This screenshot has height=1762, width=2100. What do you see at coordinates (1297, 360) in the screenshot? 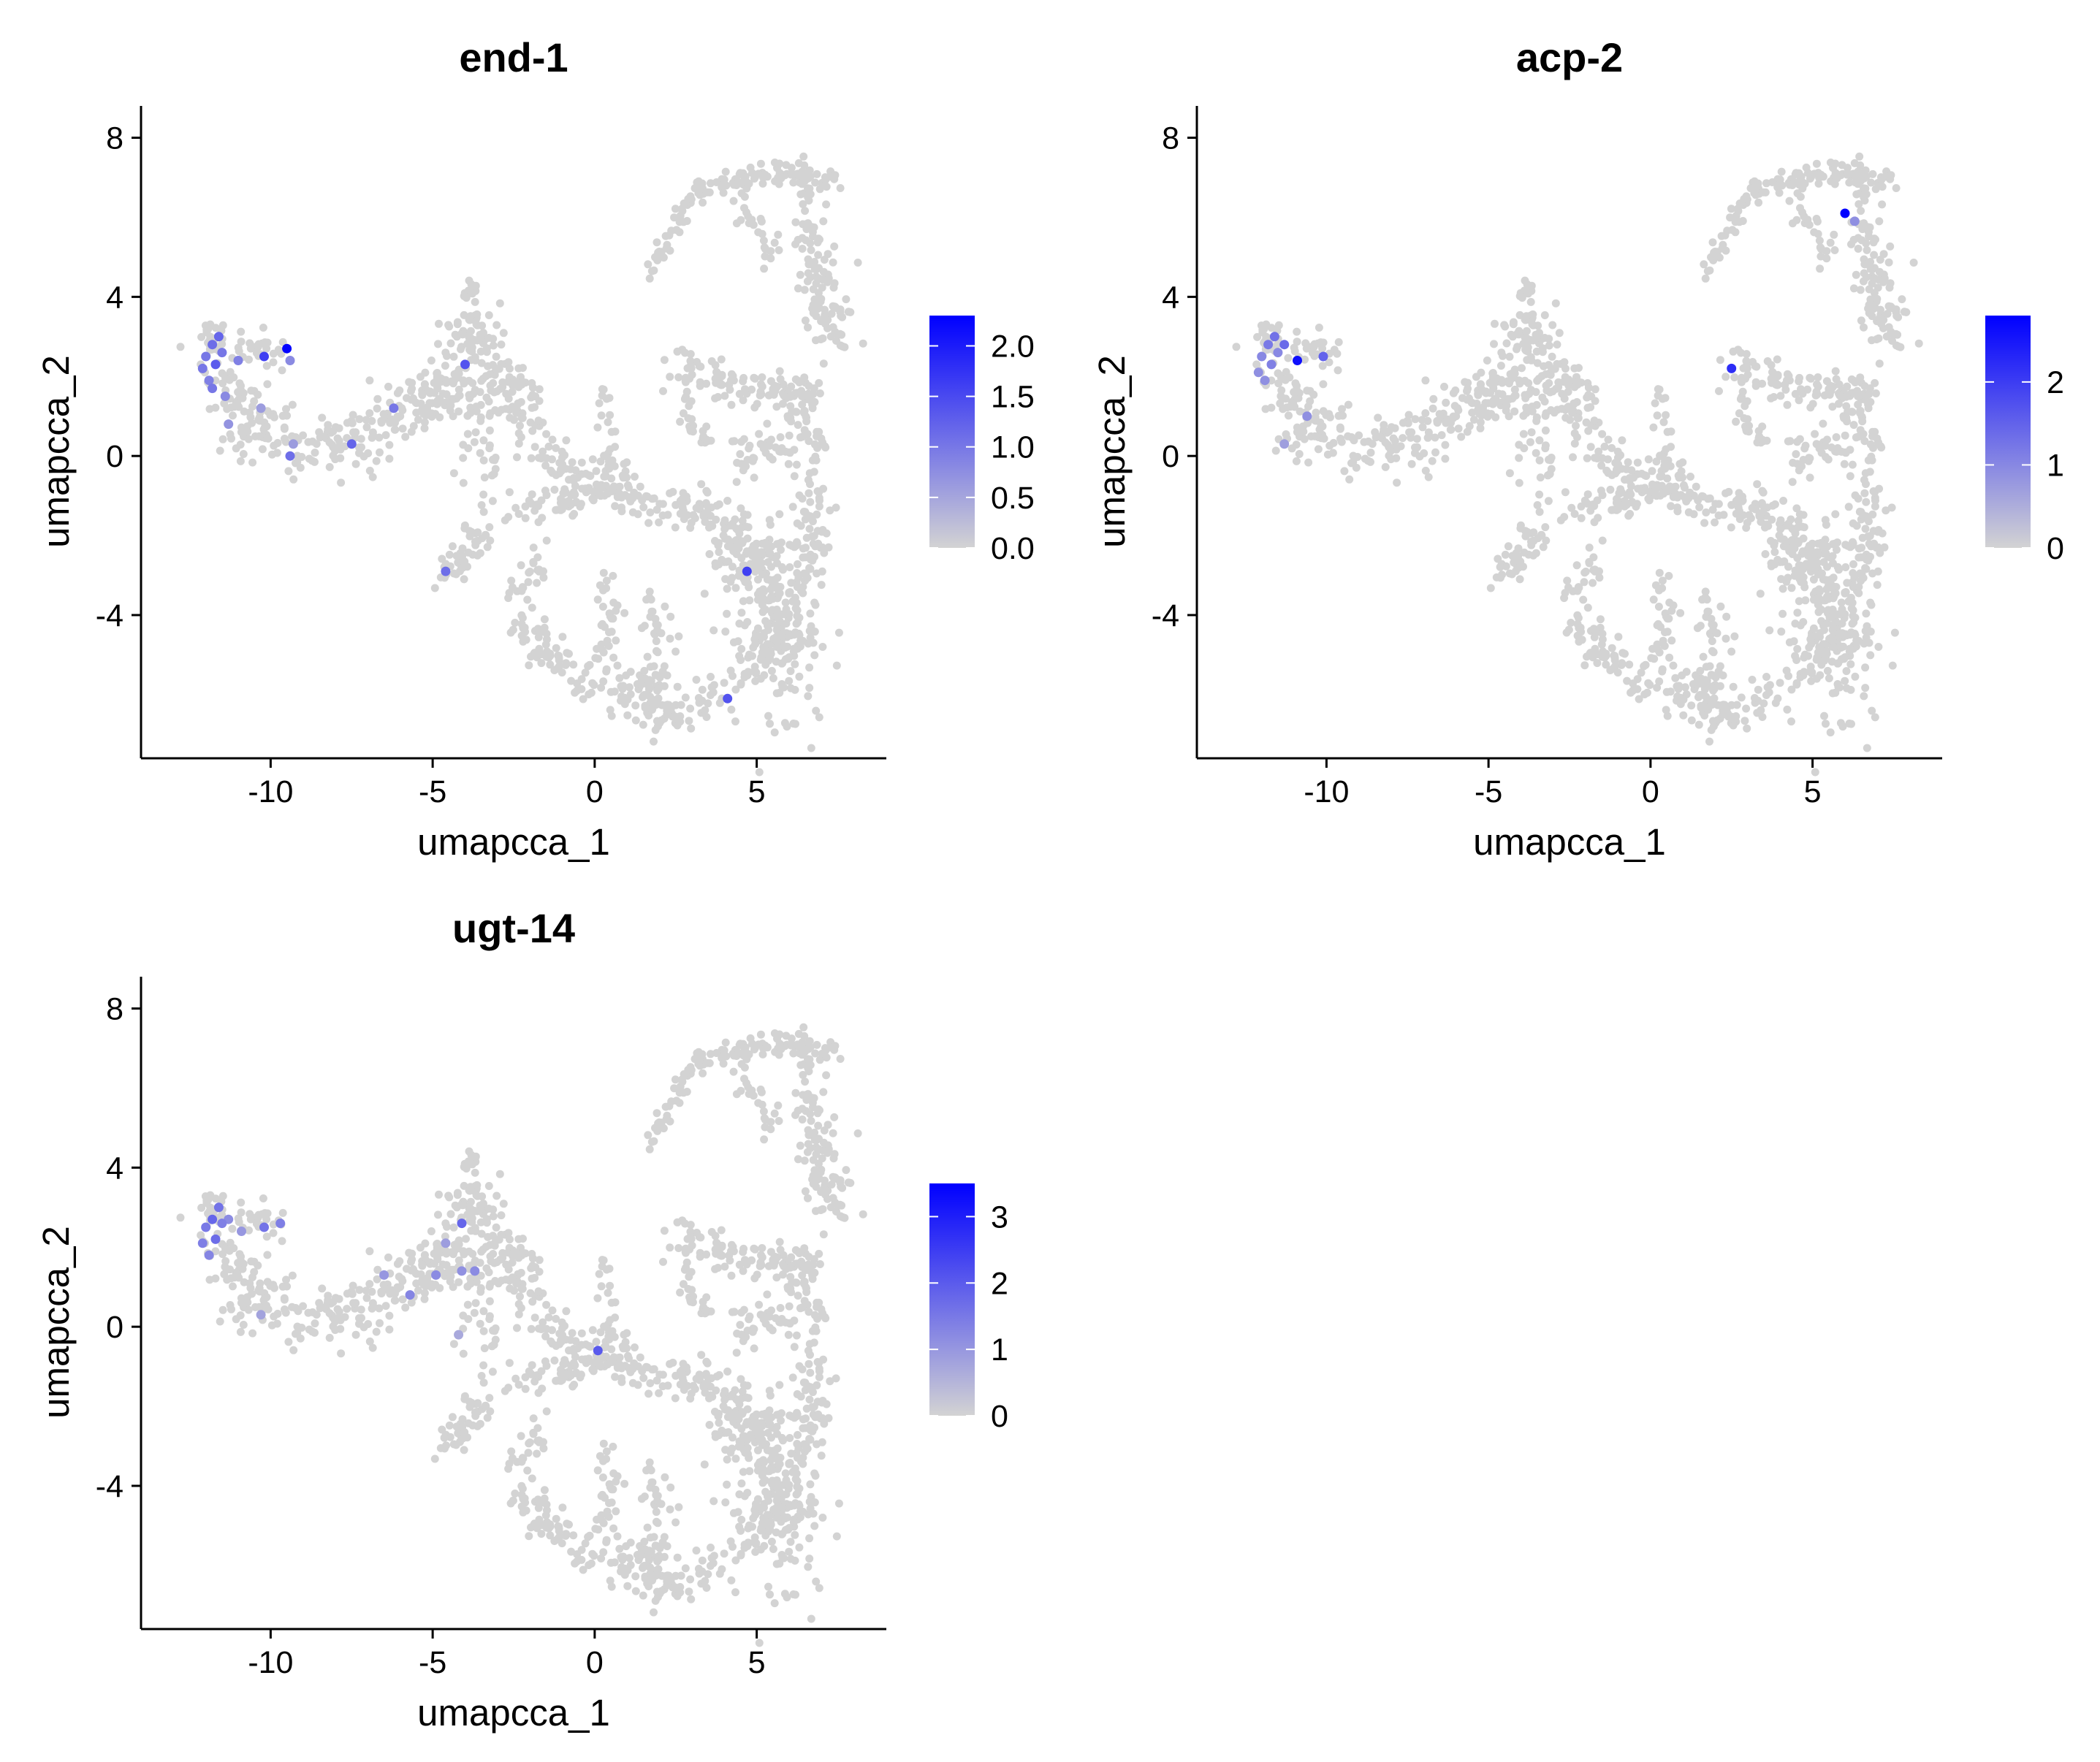
I see `expressing-cell-point` at bounding box center [1297, 360].